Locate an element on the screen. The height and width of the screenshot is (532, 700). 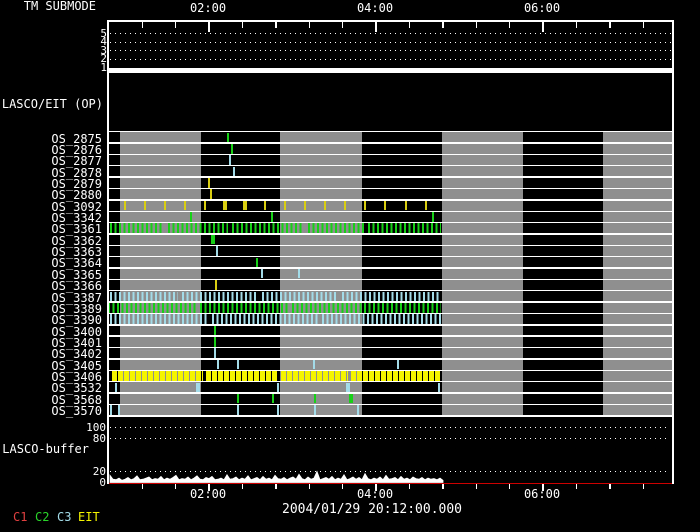
time-label-bottom: 04:00 is located at coordinates (375, 494).